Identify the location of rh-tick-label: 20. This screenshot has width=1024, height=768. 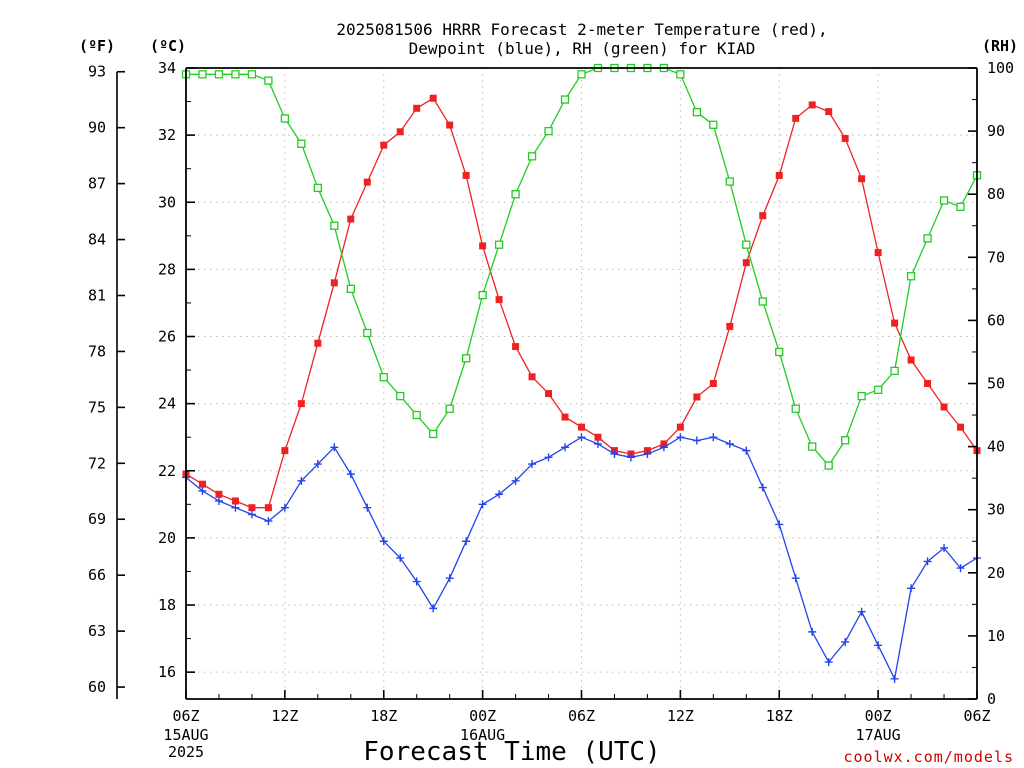
(996, 573).